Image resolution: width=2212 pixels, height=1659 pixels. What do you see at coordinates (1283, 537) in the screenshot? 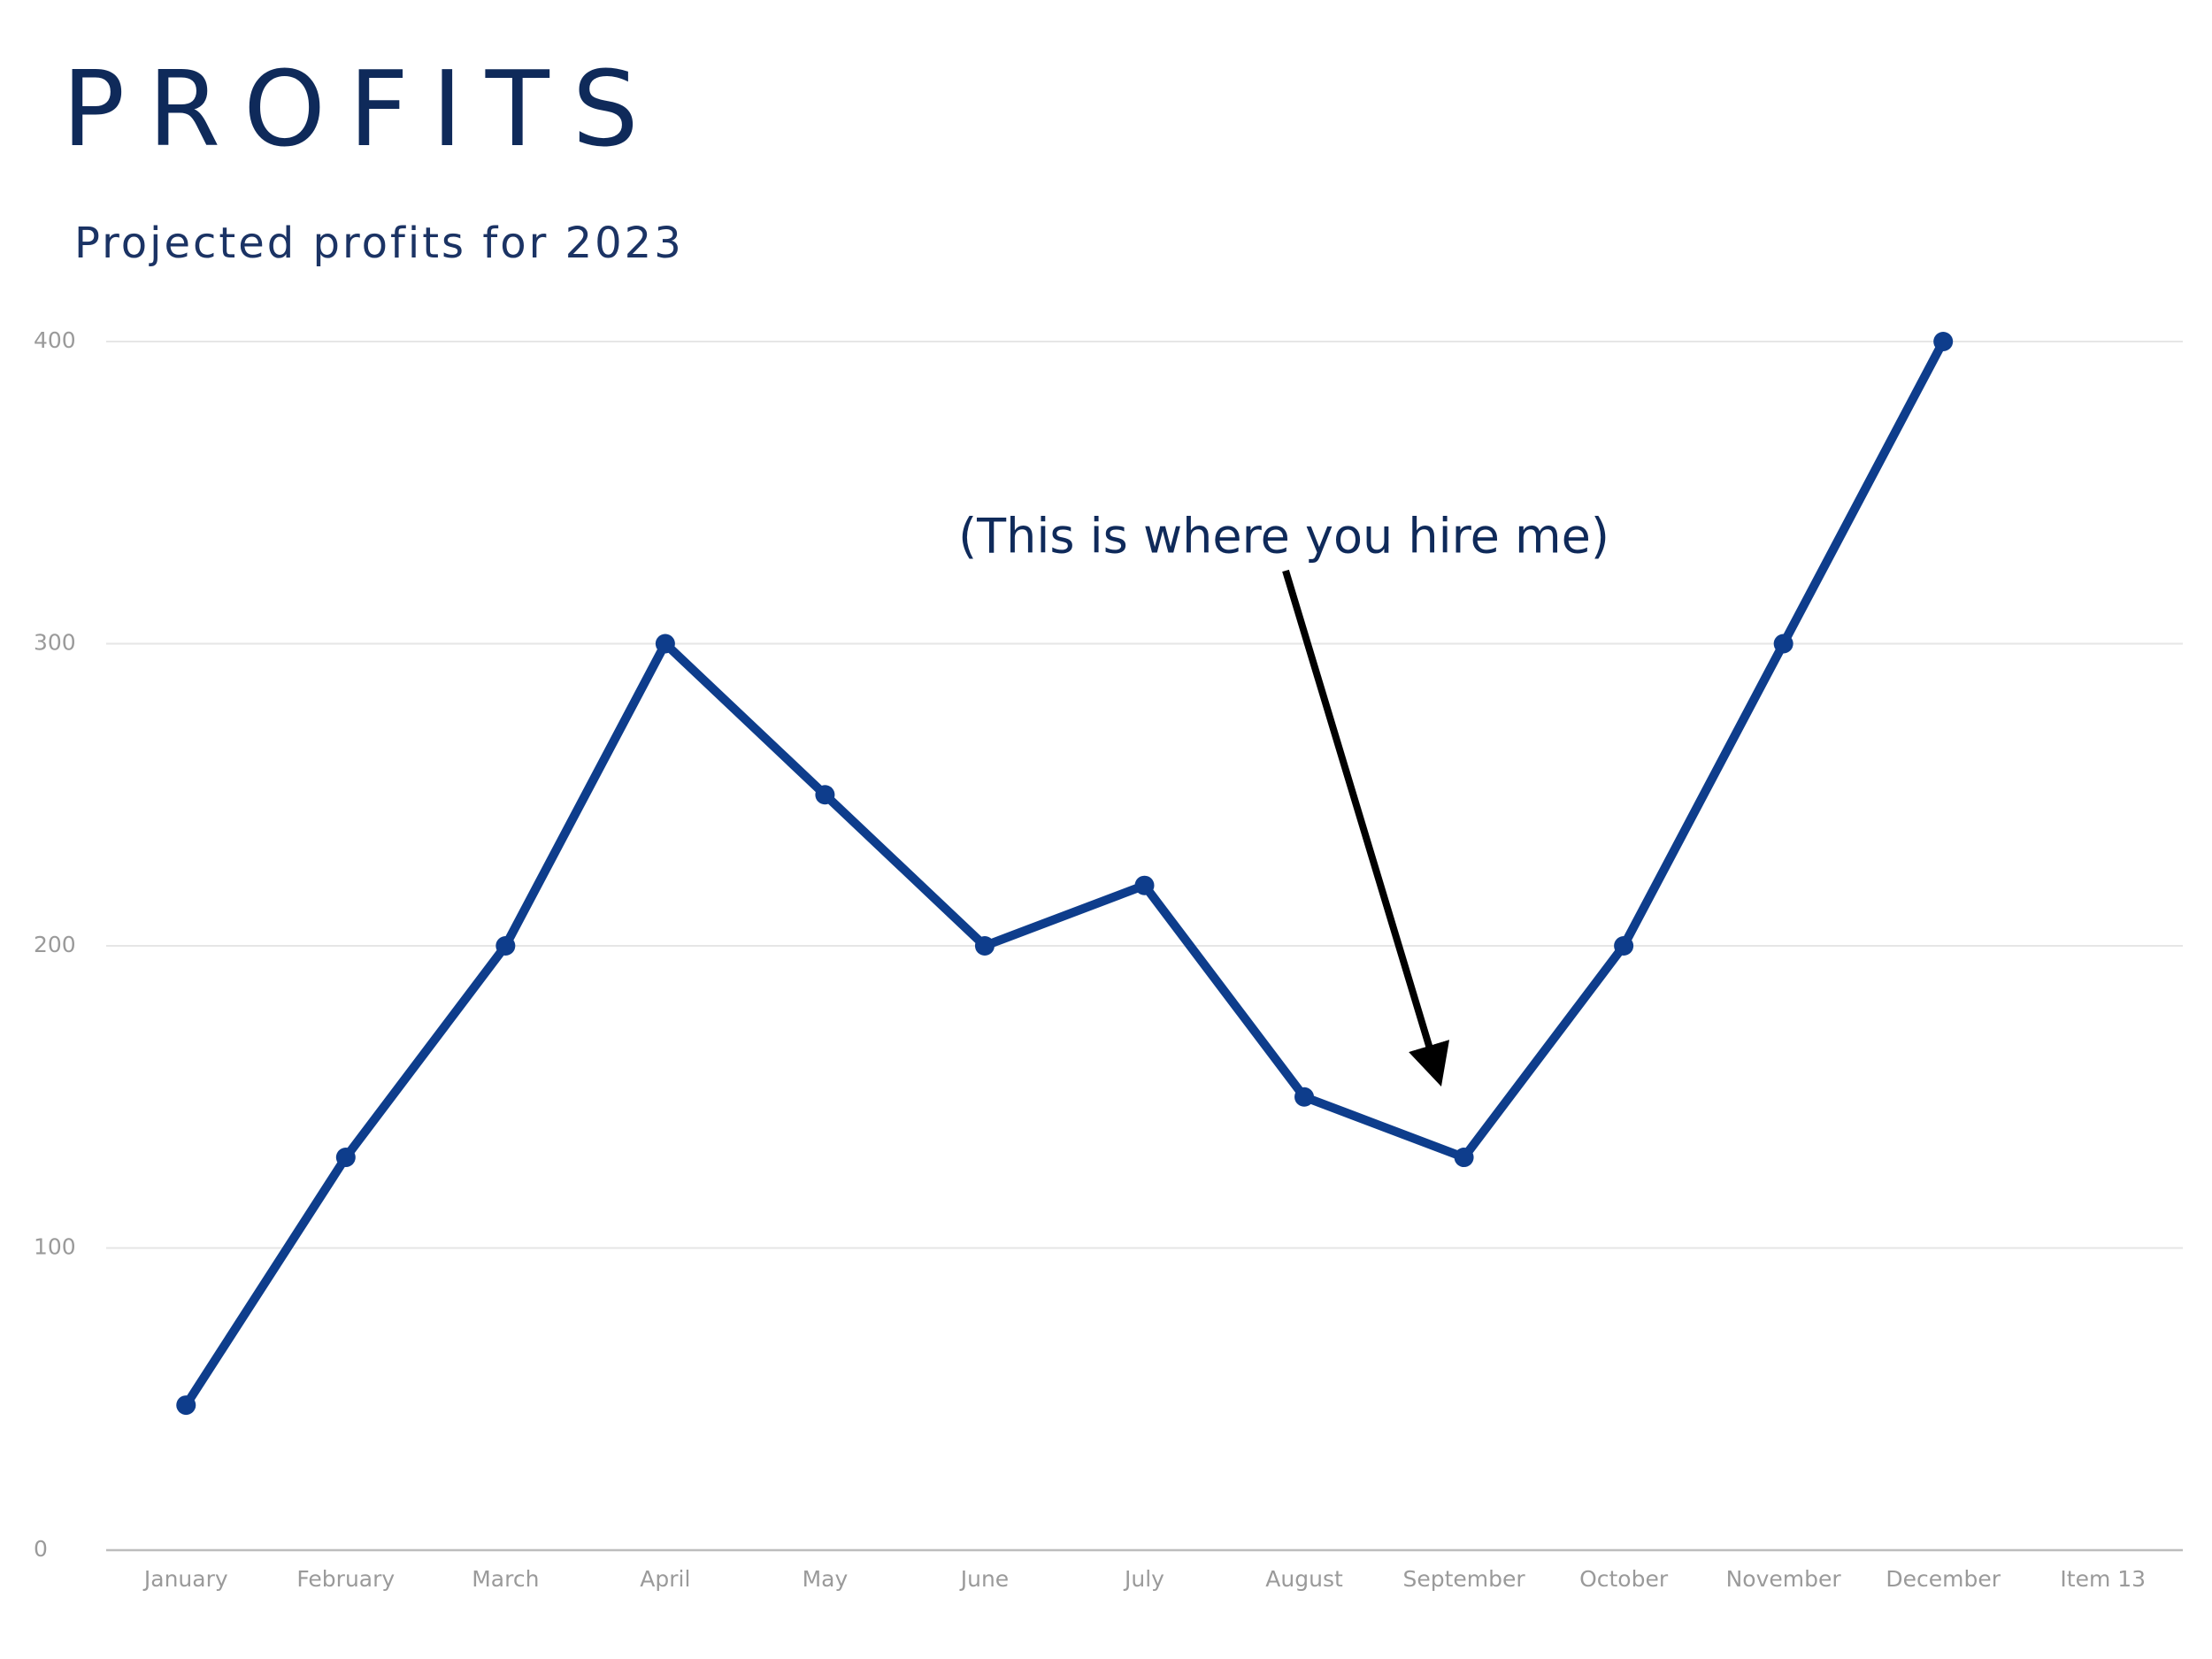
I see `annotation: (This is where you hire me)` at bounding box center [1283, 537].